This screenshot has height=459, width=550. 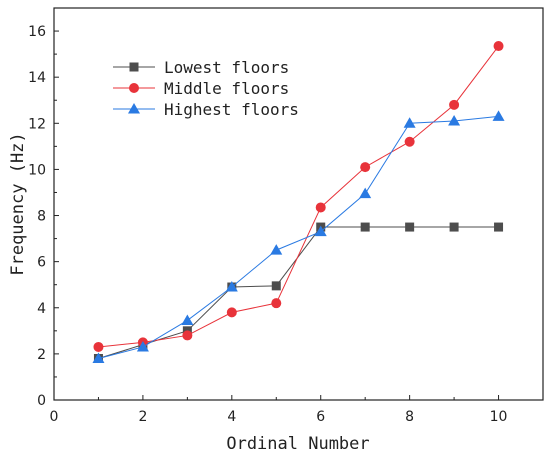 What do you see at coordinates (297, 444) in the screenshot?
I see `x-axis-title: Ordinal Number` at bounding box center [297, 444].